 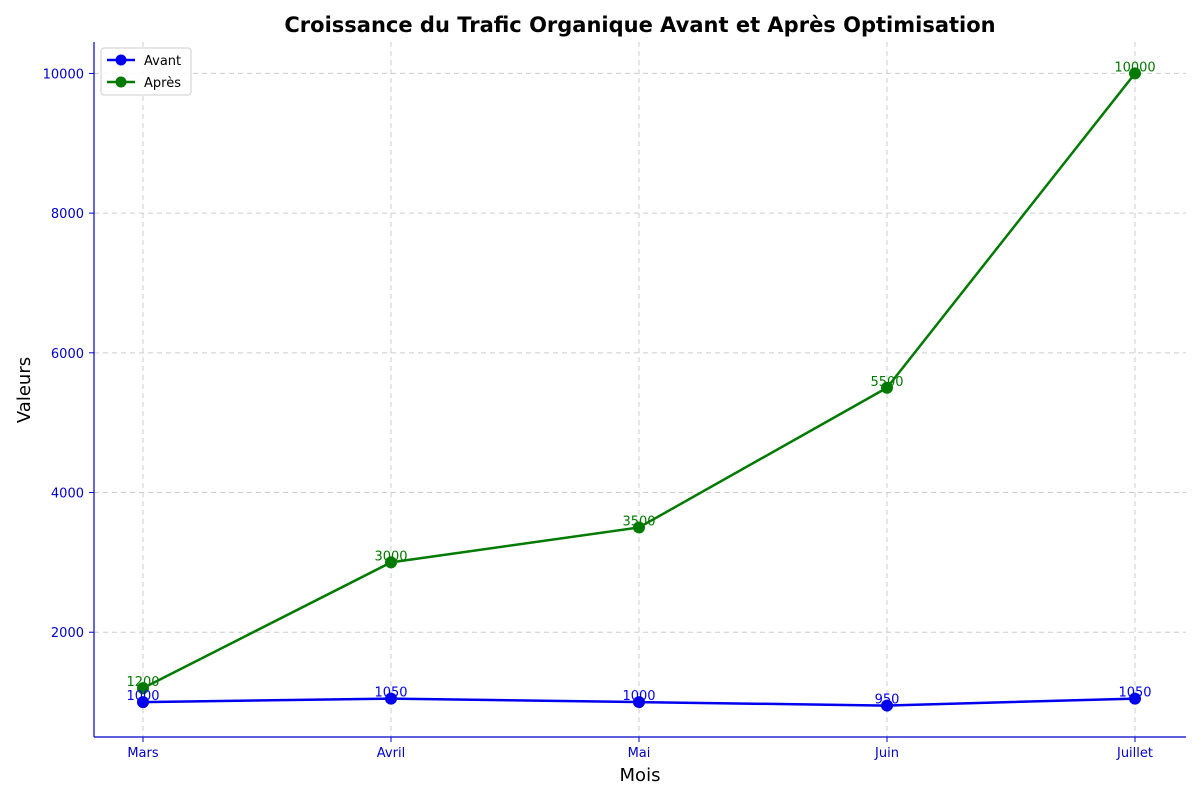 What do you see at coordinates (63, 74) in the screenshot?
I see `y-tick-label: 10000` at bounding box center [63, 74].